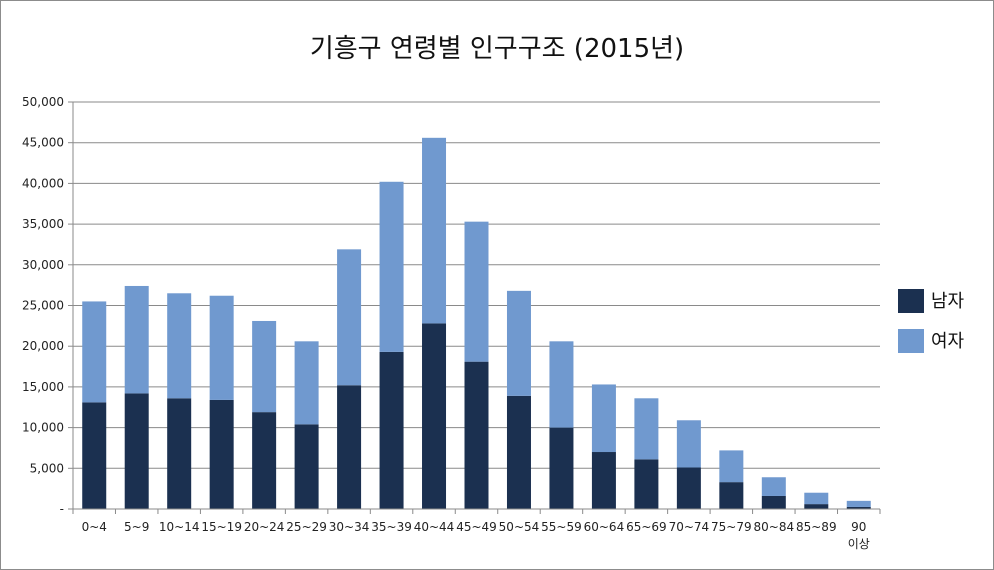 Image resolution: width=994 pixels, height=570 pixels. What do you see at coordinates (349, 527) in the screenshot?
I see `x-tick-label: 30~34` at bounding box center [349, 527].